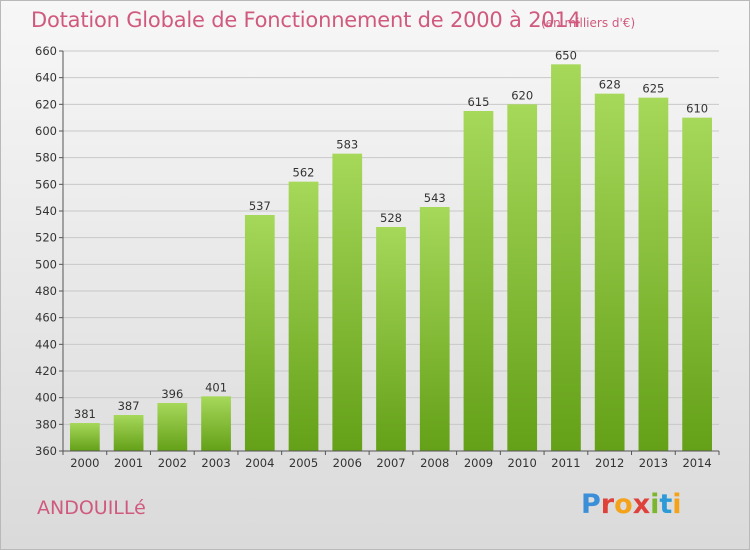 Image resolution: width=750 pixels, height=550 pixels. Describe the element at coordinates (46, 238) in the screenshot. I see `y-tick-label: 520` at that location.